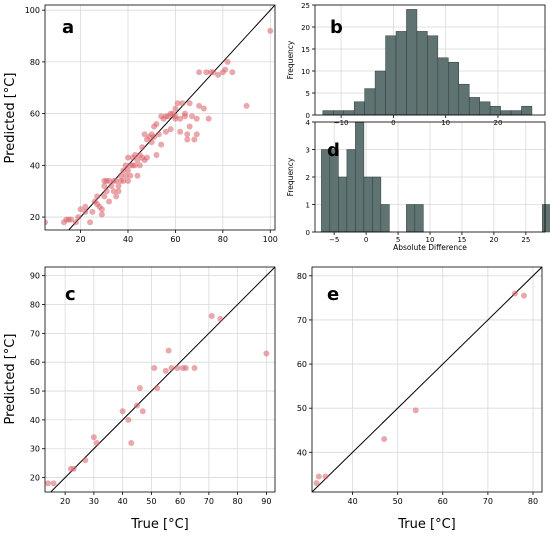 The width and height of the screenshot is (550, 537). Describe the element at coordinates (333, 150) in the screenshot. I see `panel-d-label: d` at that location.